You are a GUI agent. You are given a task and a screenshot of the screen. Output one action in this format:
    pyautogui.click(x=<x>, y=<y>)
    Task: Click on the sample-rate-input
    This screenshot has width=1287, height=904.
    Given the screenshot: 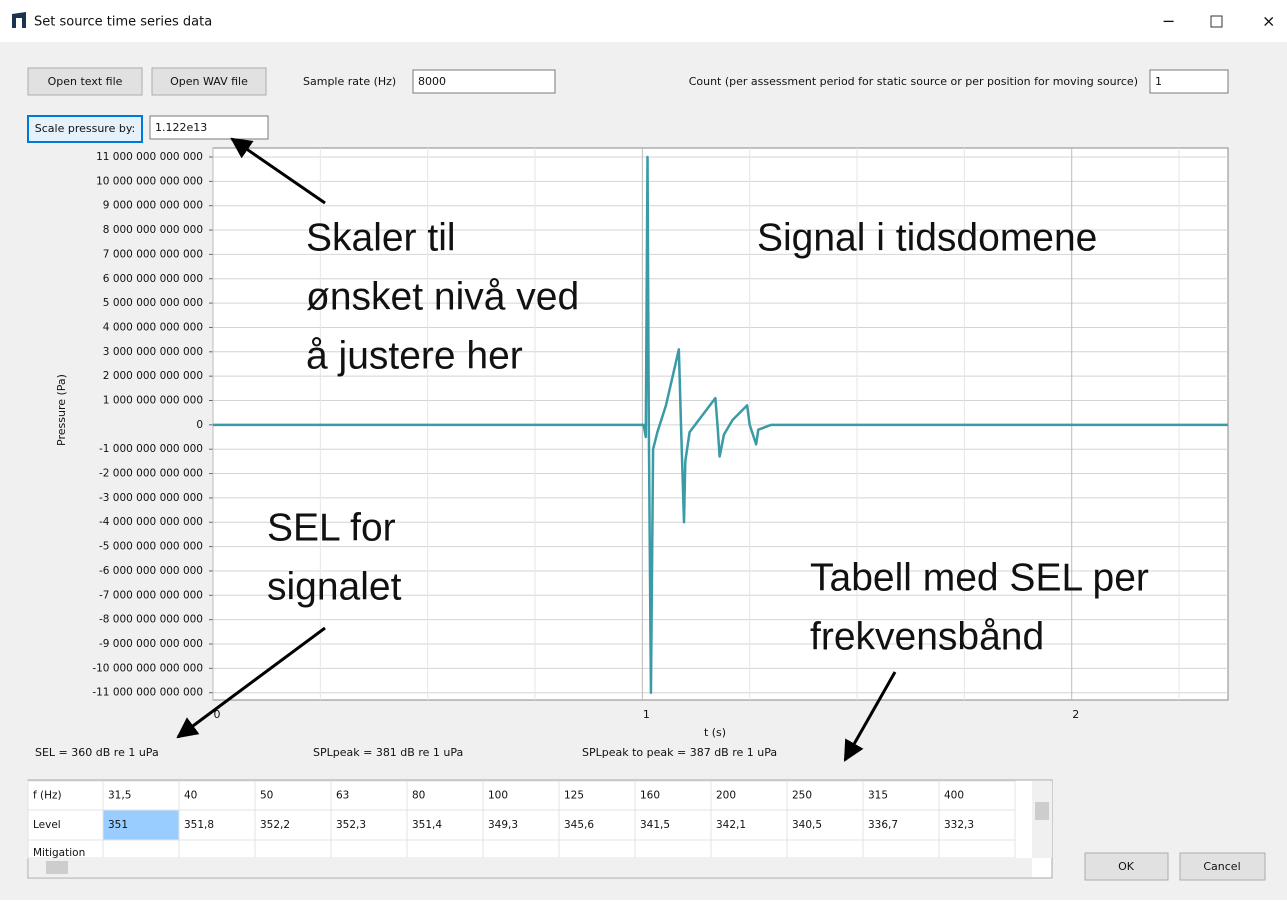 What is the action you would take?
    pyautogui.click(x=484, y=81)
    